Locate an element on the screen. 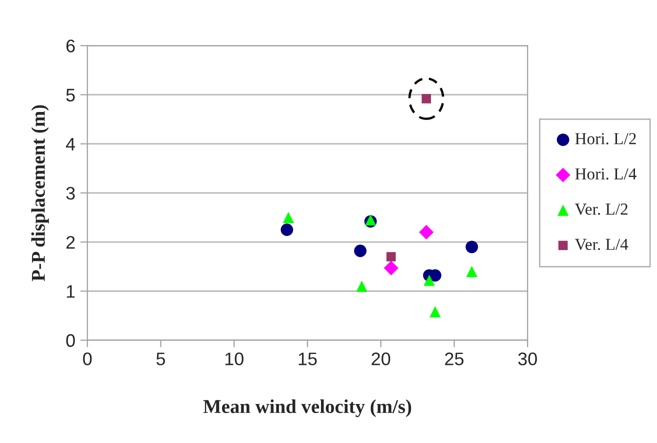 This screenshot has width=657, height=443. legend-label: Ver. L/2 is located at coordinates (601, 209).